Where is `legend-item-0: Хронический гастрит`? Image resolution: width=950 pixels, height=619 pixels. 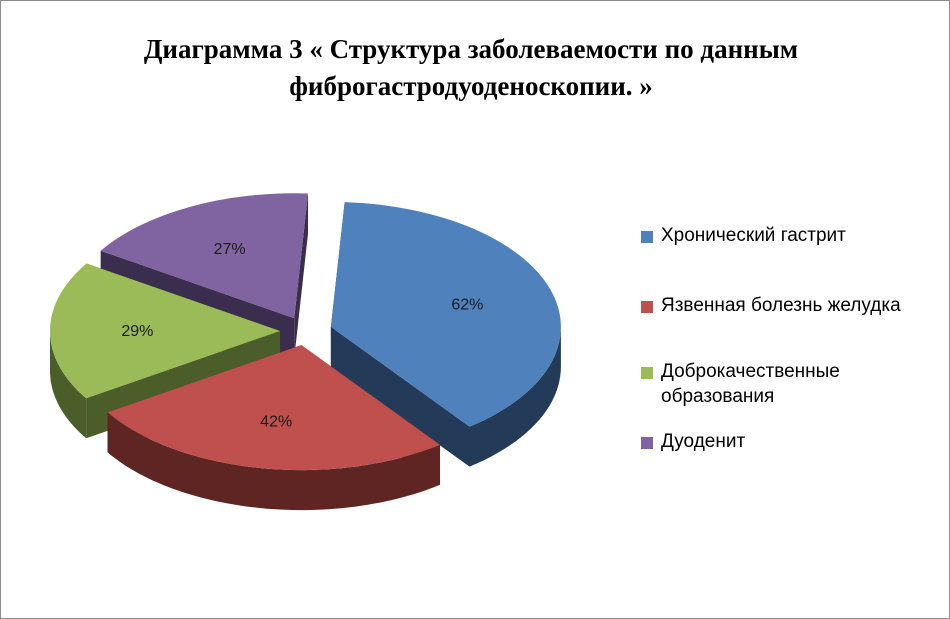 legend-item-0: Хронический гастрит is located at coordinates (786, 235).